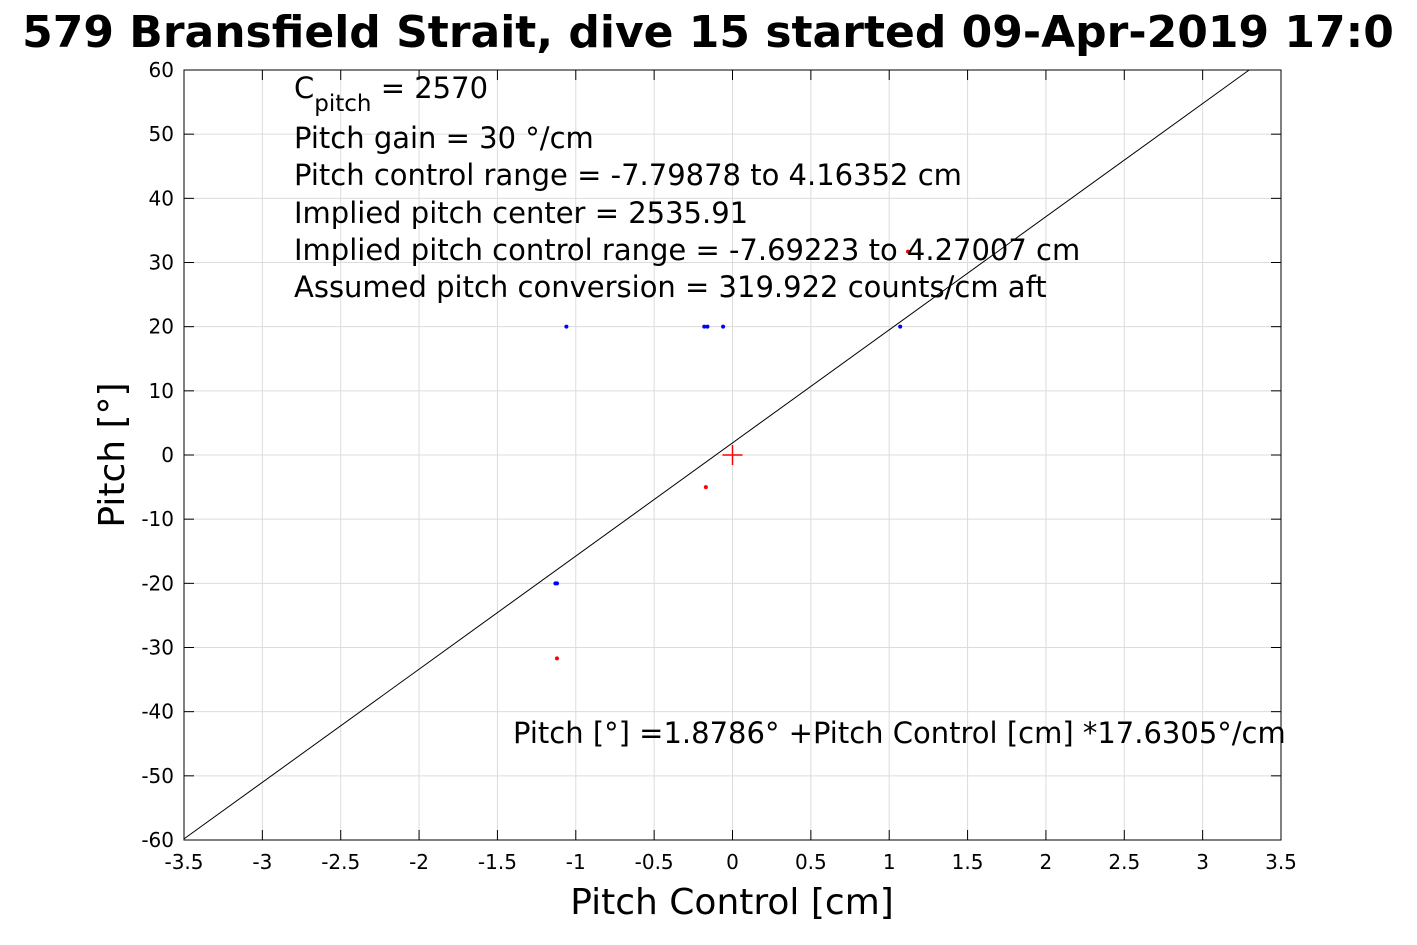 The image size is (1417, 945). Describe the element at coordinates (157, 648) in the screenshot. I see `y-tick-label: -30` at that location.